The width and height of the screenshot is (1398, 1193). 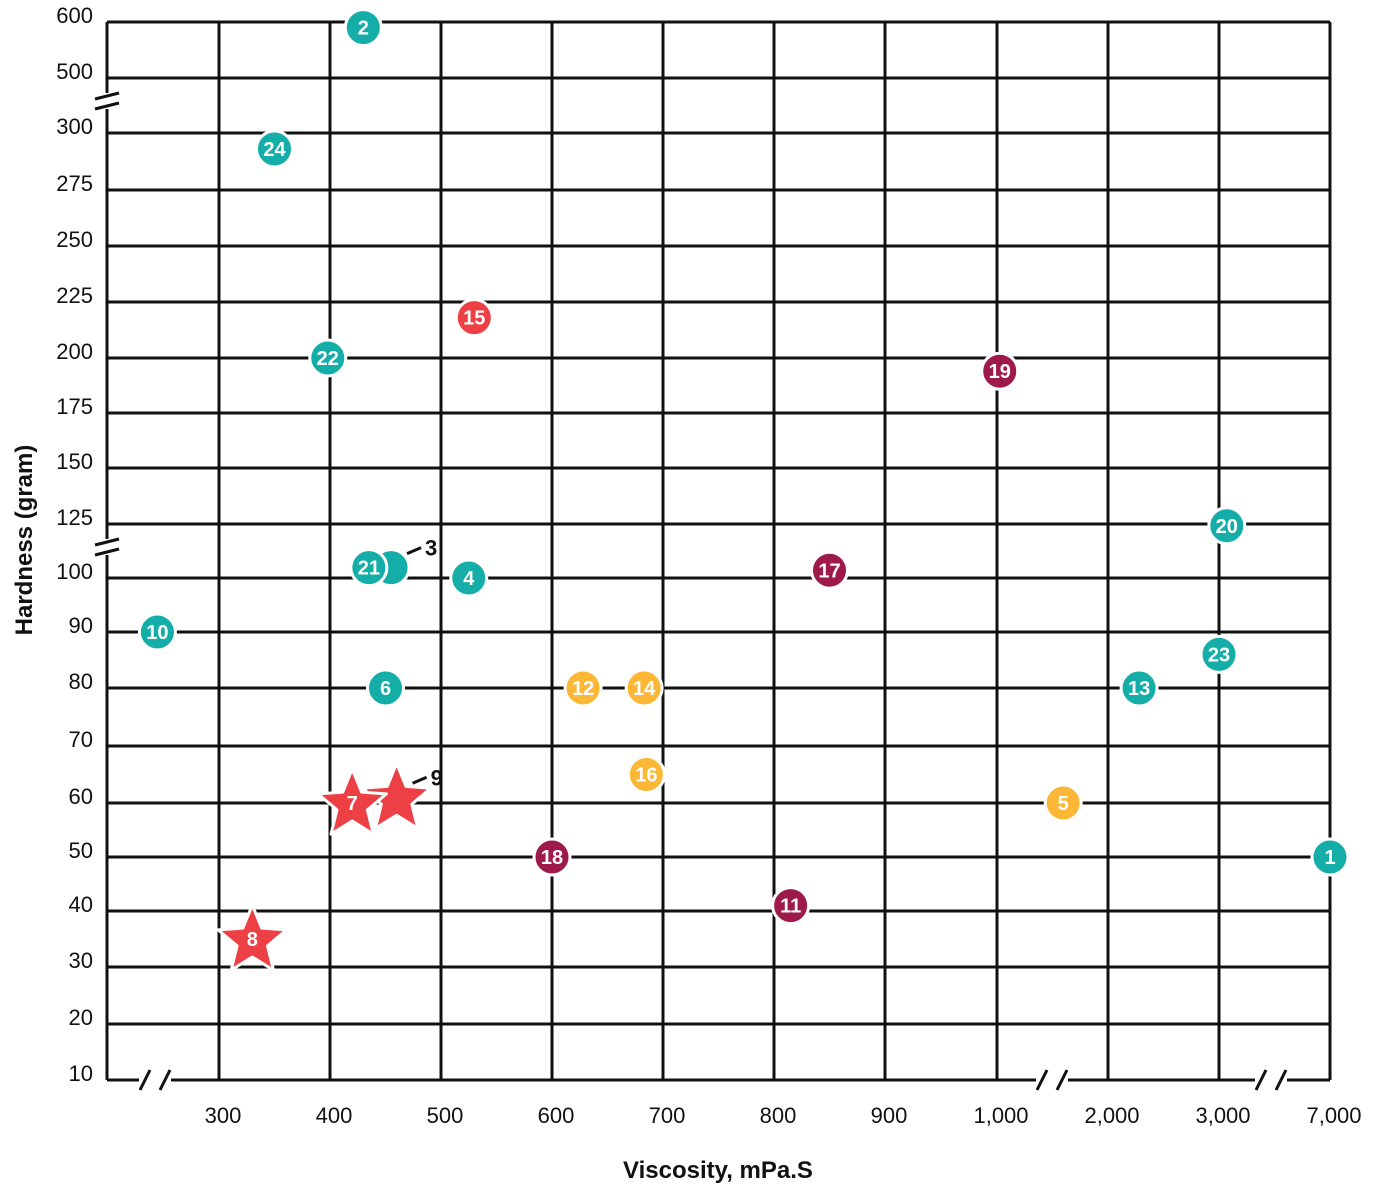 I want to click on y-tick-label: 150, so click(x=74, y=461).